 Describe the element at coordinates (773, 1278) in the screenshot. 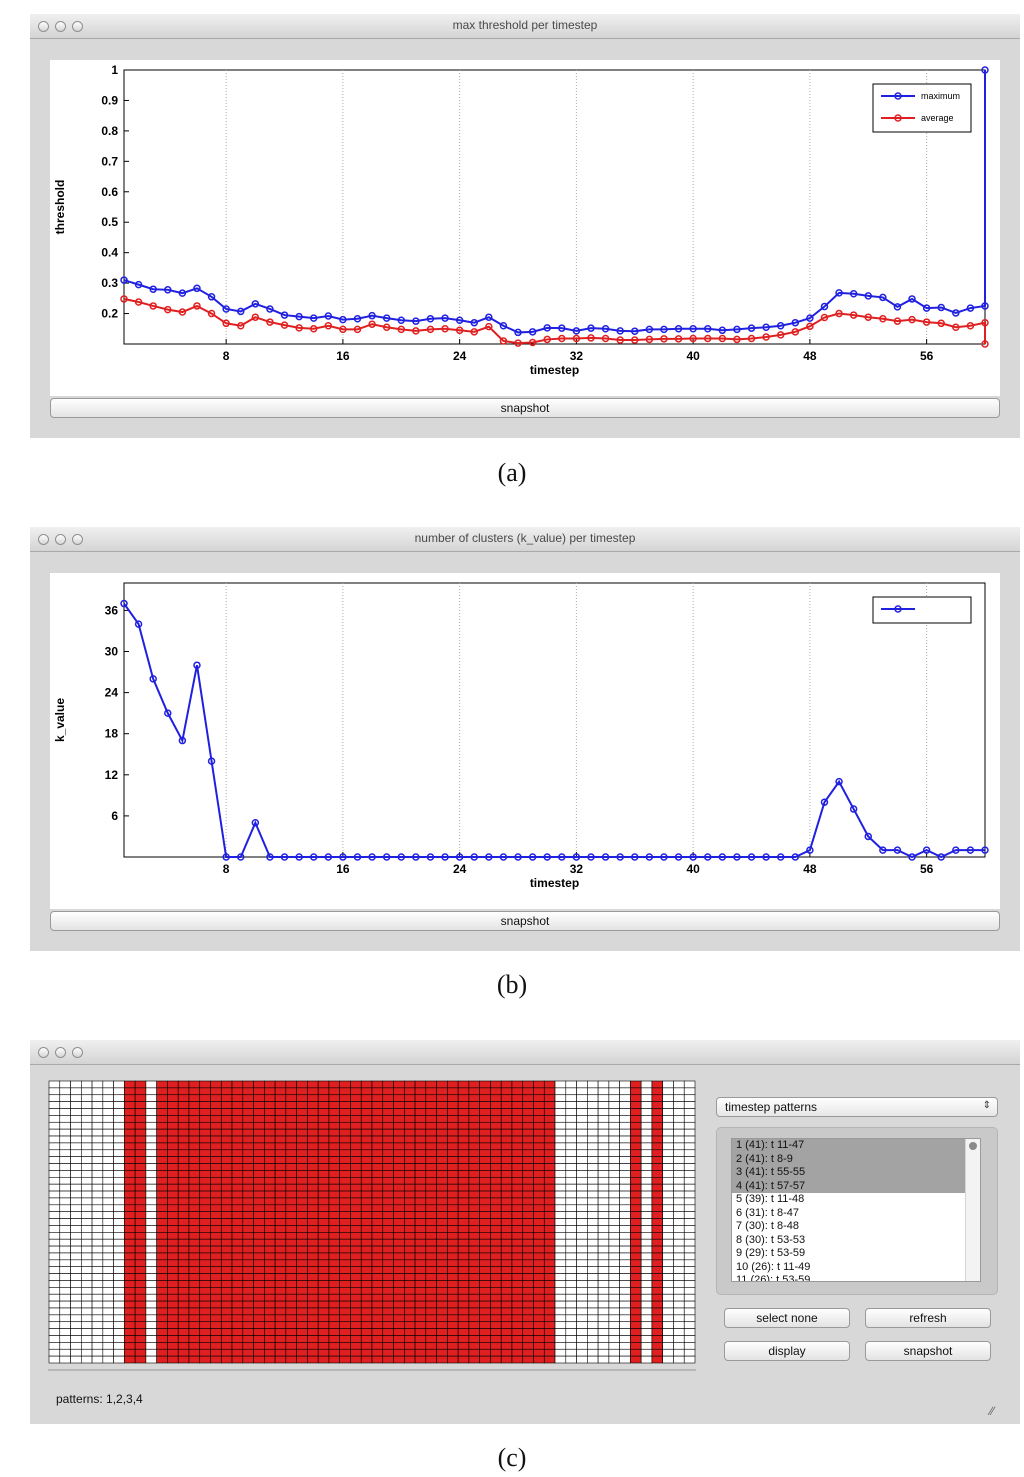

I see `list-item: 11 (26): t 53-59` at that location.